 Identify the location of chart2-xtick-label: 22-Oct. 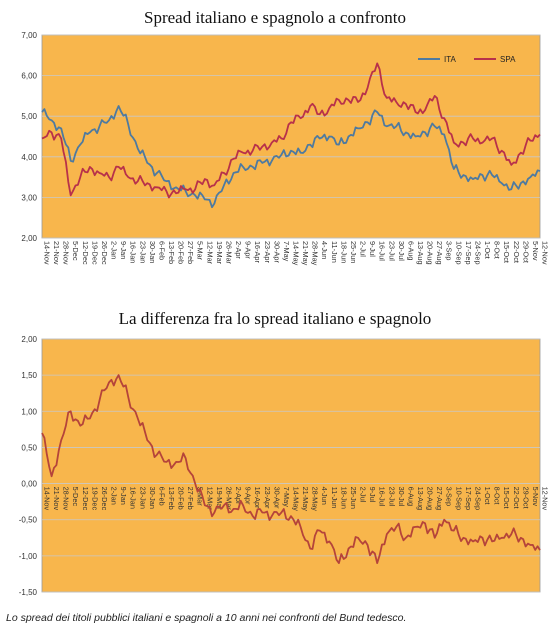
(516, 498).